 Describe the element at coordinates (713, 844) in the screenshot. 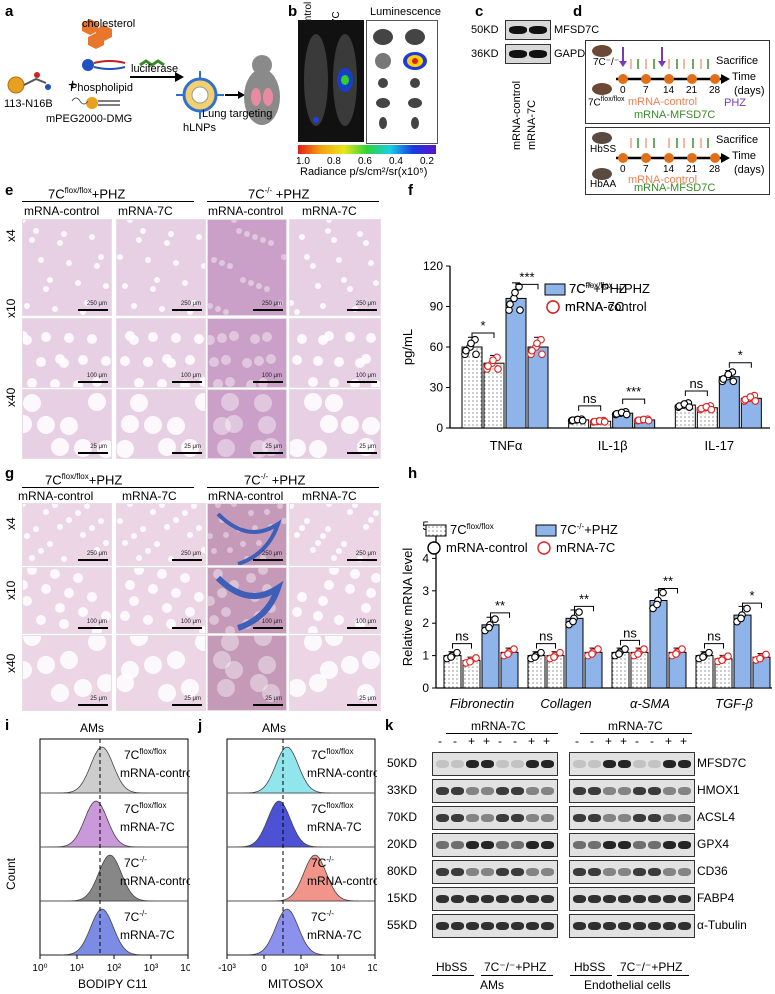

I see `k-protein-label: GPX4` at that location.